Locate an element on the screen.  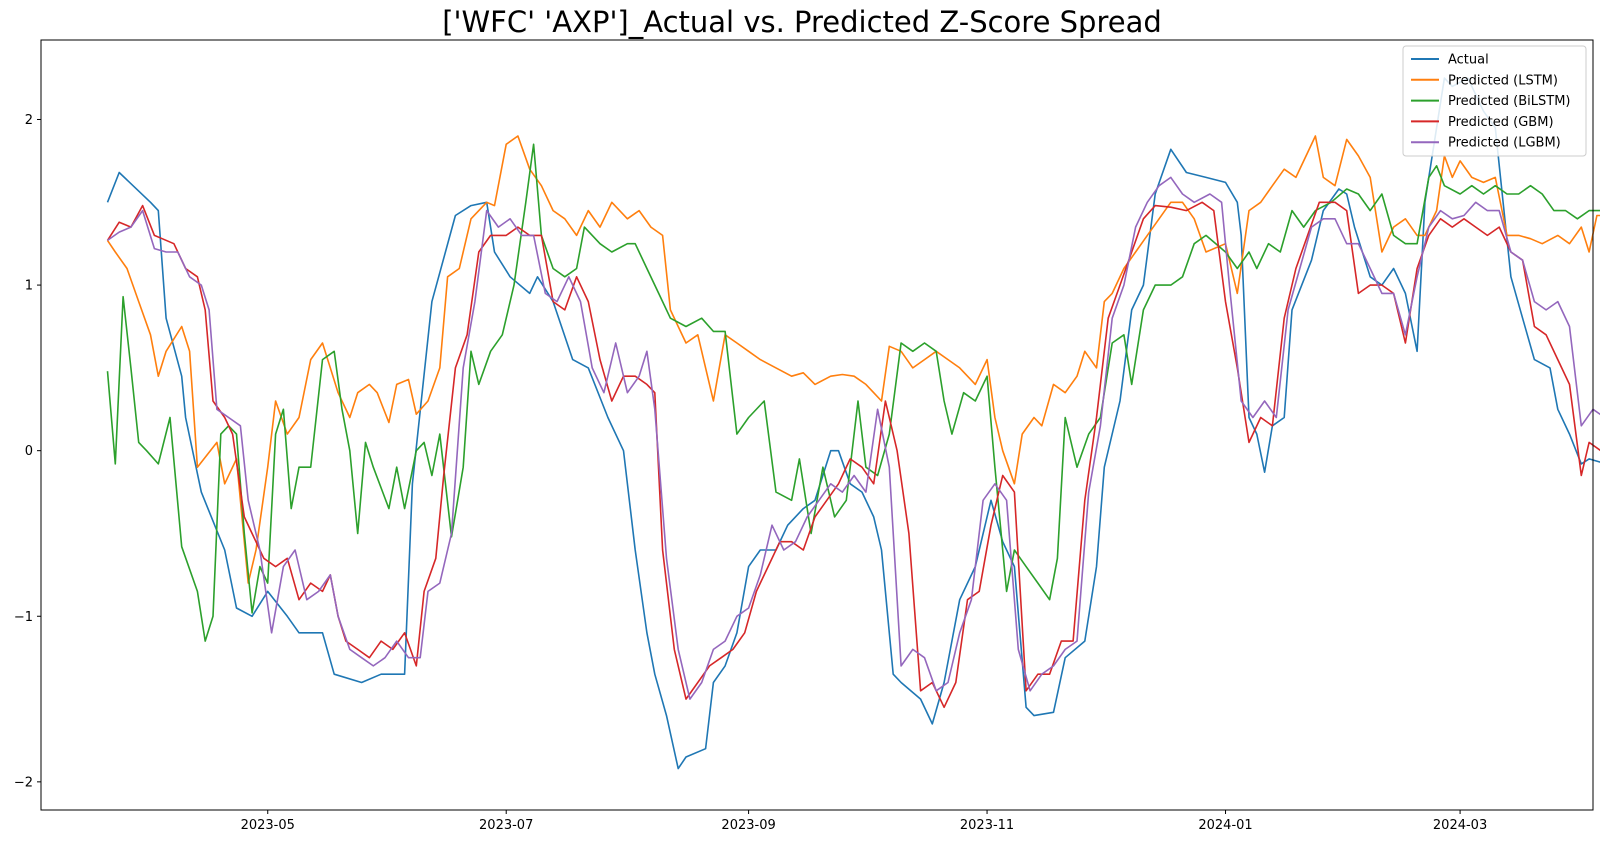
legend-label: Predicted (BiLSTM) is located at coordinates (1509, 101).